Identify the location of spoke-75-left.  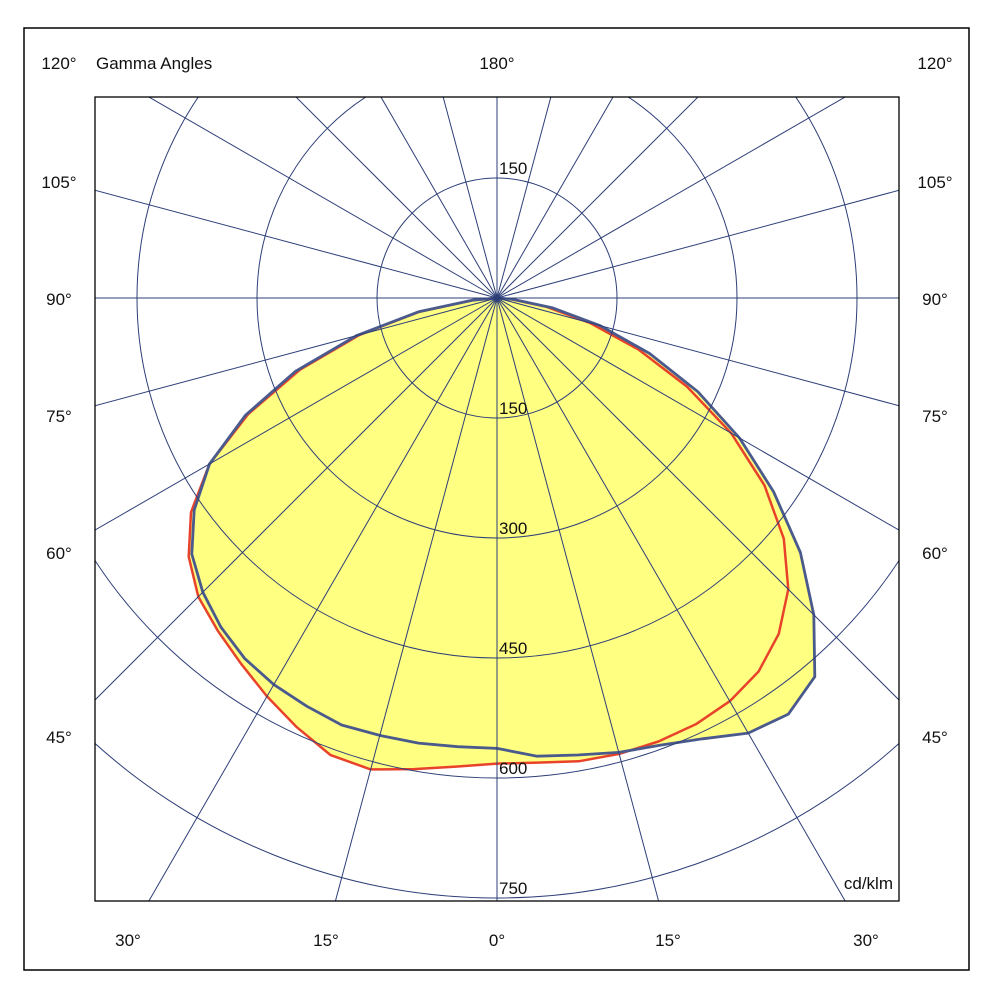
(296, 352).